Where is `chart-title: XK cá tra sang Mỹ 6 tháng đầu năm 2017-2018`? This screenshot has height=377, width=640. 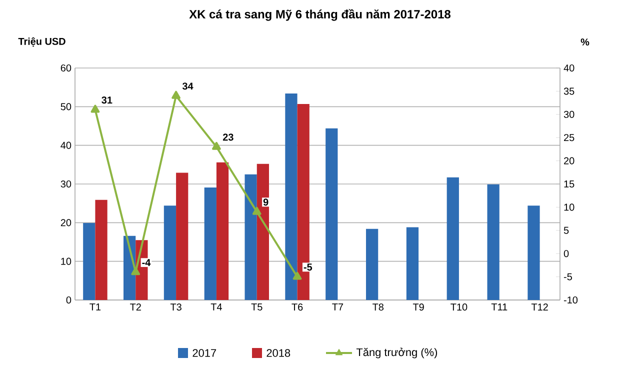
chart-title: XK cá tra sang Mỹ 6 tháng đầu năm 2017-2018 is located at coordinates (319, 15).